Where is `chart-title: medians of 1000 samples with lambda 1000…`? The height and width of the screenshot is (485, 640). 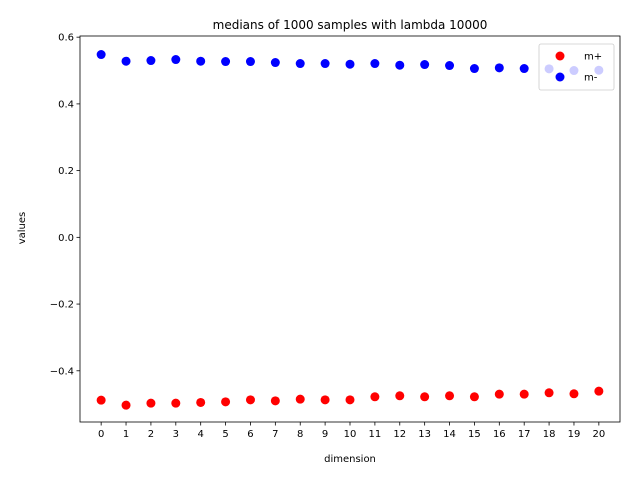 chart-title: medians of 1000 samples with lambda 1000… is located at coordinates (350, 25).